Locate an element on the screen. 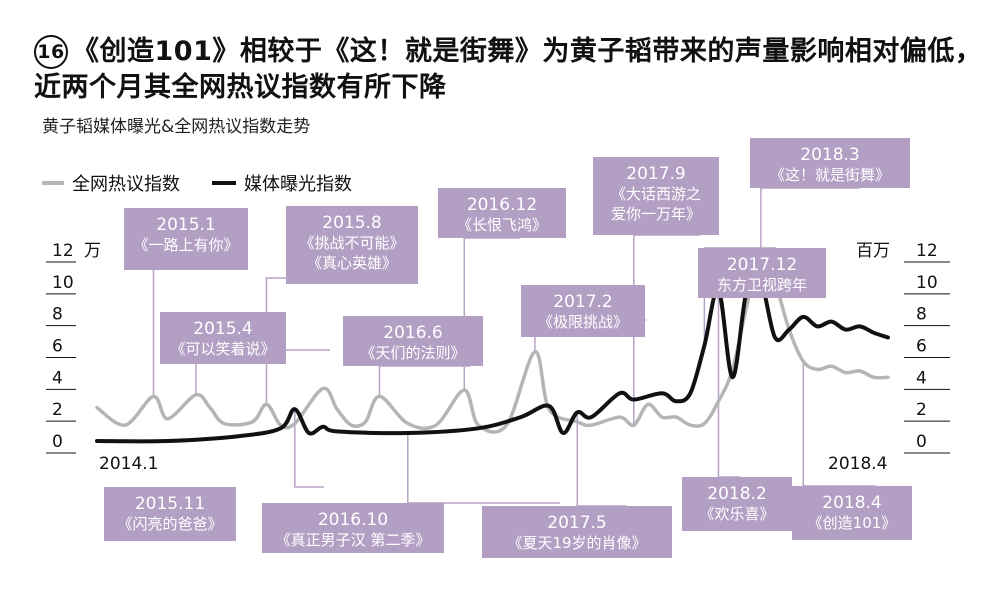  annotation-date: 2018.4 is located at coordinates (851, 503).